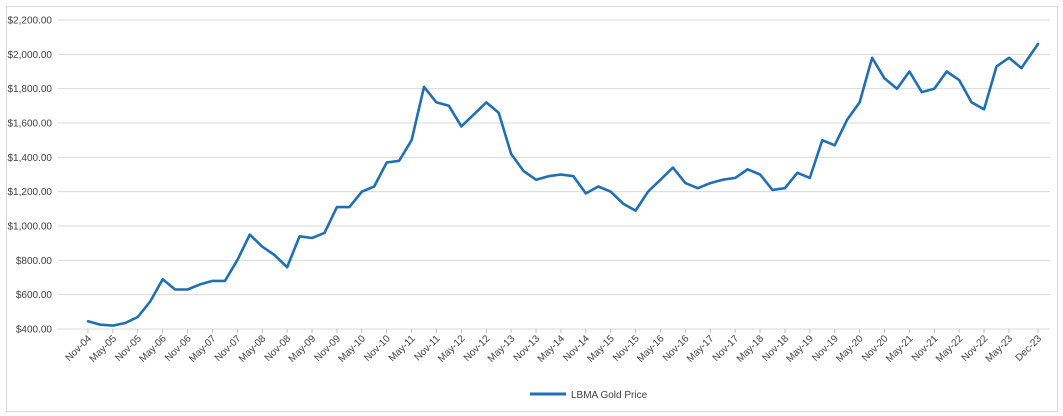  I want to click on x-tick-label: May-09, so click(303, 349).